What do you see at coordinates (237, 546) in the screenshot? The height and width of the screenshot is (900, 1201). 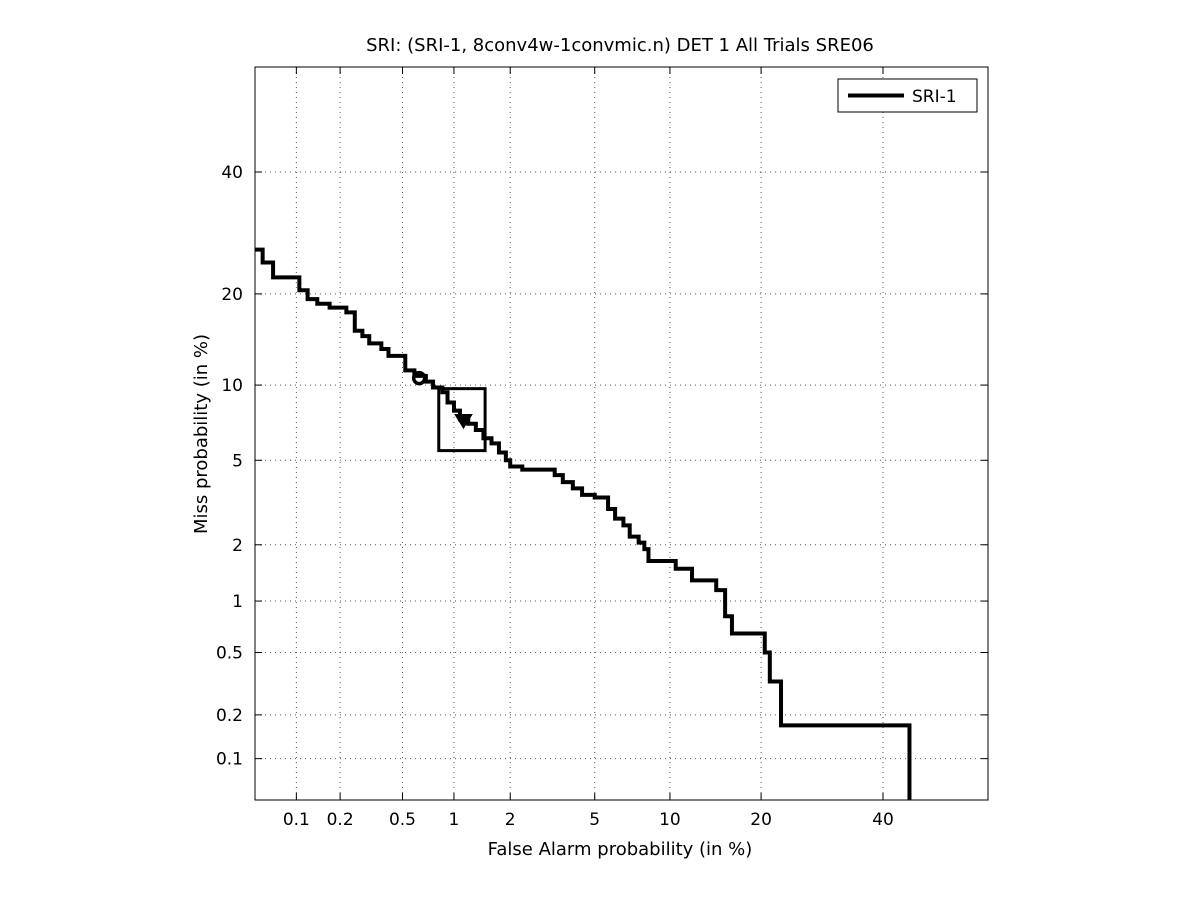 I see `y-tick-label: 2` at bounding box center [237, 546].